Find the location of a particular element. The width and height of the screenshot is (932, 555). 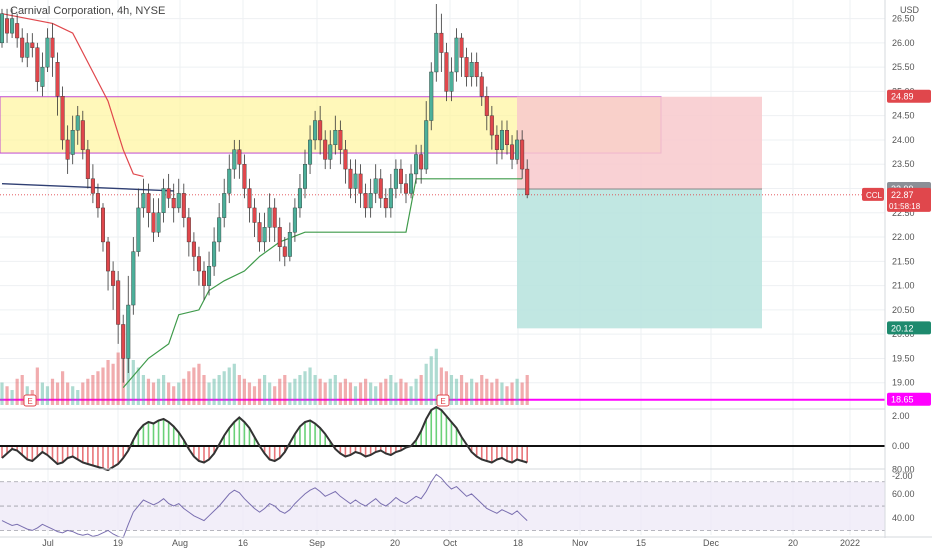

price-tick-label: 24.00 is located at coordinates (903, 140).